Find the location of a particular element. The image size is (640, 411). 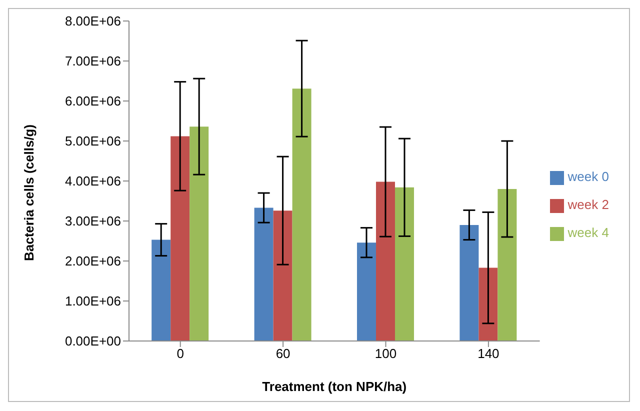

x-axis-title: Treatment (ton NPK/ha) is located at coordinates (334, 386).